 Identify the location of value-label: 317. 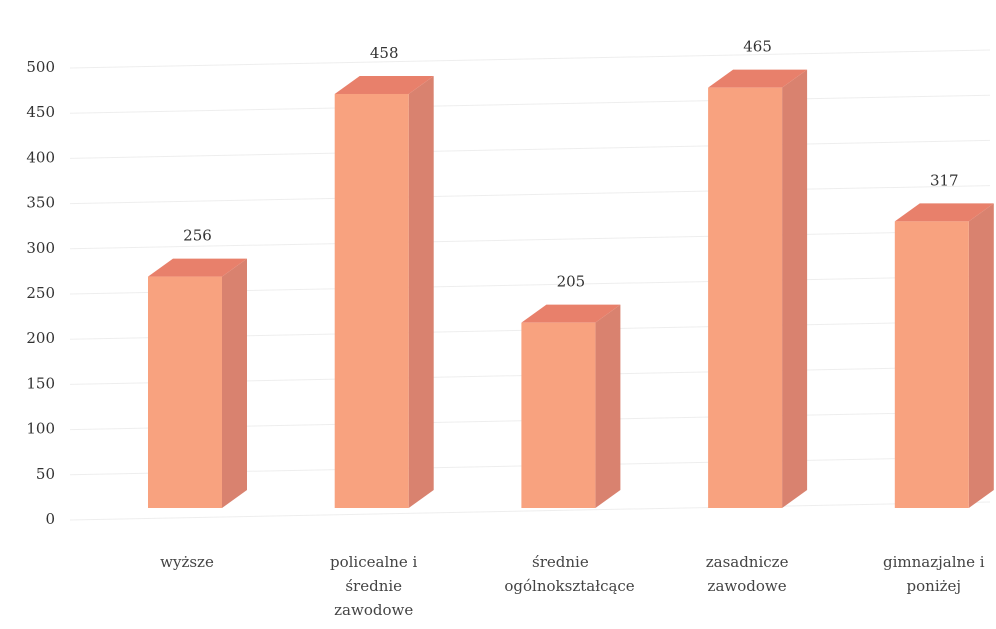
(944, 180).